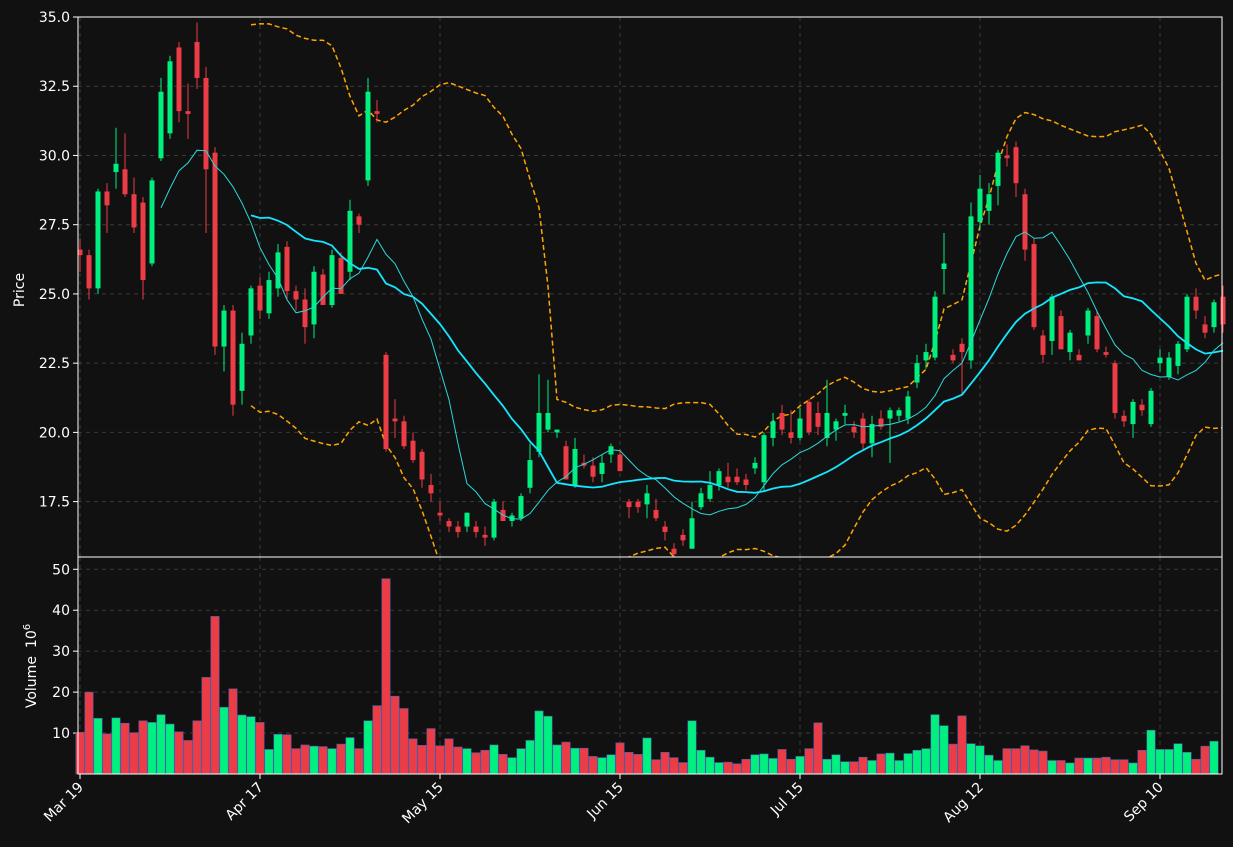 The height and width of the screenshot is (847, 1233). Describe the element at coordinates (32, 682) in the screenshot. I see `volume-label-text: Volume` at that location.